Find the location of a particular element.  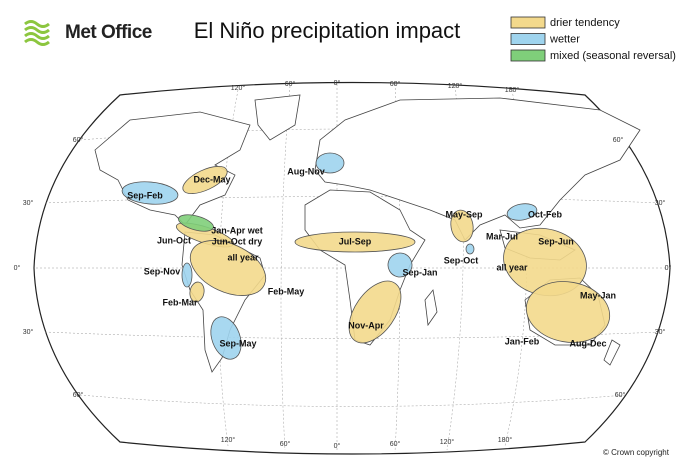

title: El Niño precipitation impact is located at coordinates (327, 30).